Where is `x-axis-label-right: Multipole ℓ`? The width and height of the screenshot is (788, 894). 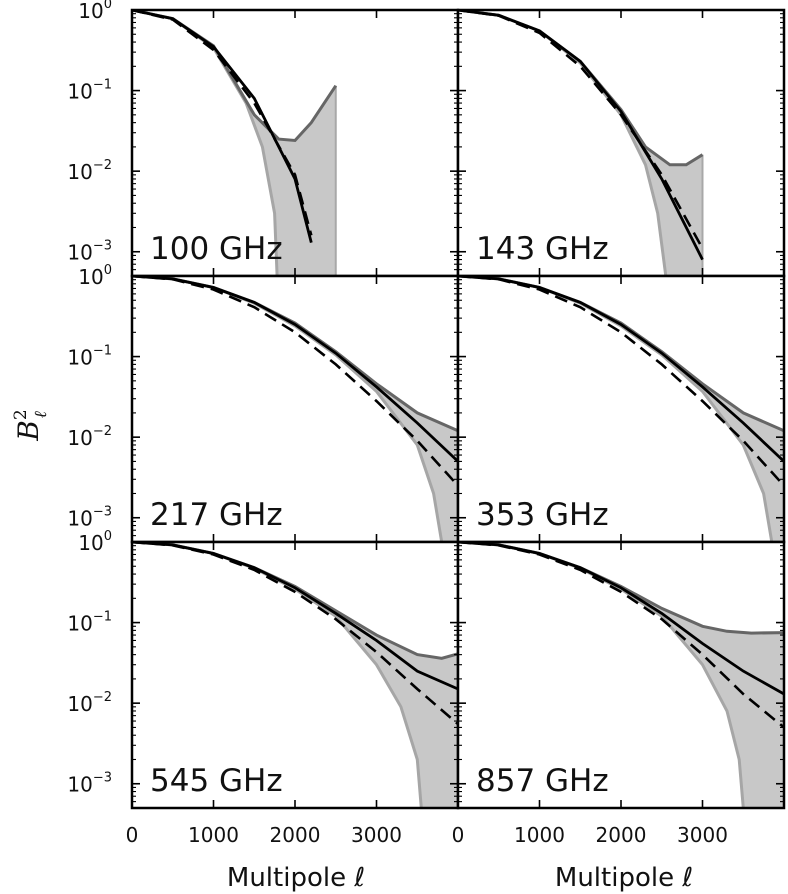
x-axis-label-right: Multipole ℓ is located at coordinates (624, 878).